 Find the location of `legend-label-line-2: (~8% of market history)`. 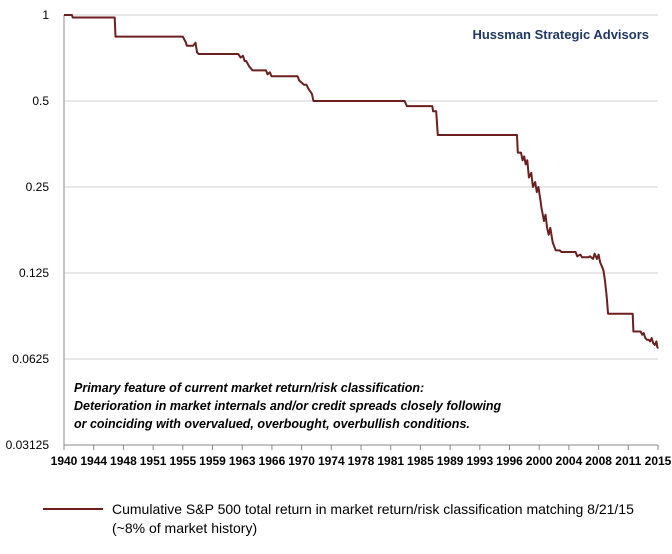

legend-label-line-2: (~8% of market history) is located at coordinates (184, 528).